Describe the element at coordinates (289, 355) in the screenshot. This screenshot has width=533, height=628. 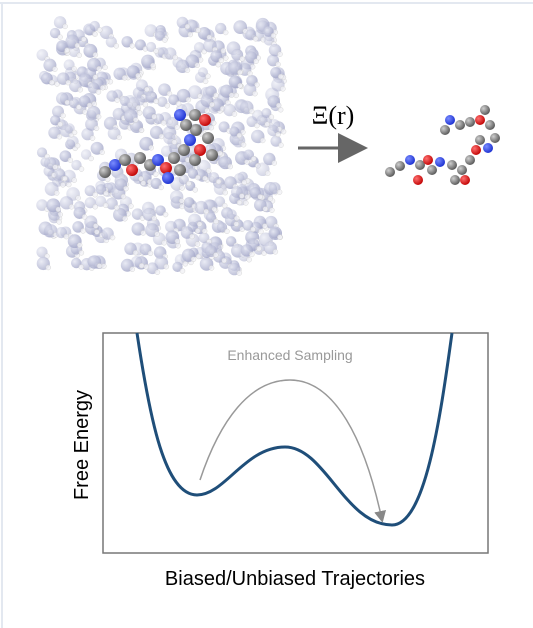
I see `annotation: Enhanced Sampling` at that location.